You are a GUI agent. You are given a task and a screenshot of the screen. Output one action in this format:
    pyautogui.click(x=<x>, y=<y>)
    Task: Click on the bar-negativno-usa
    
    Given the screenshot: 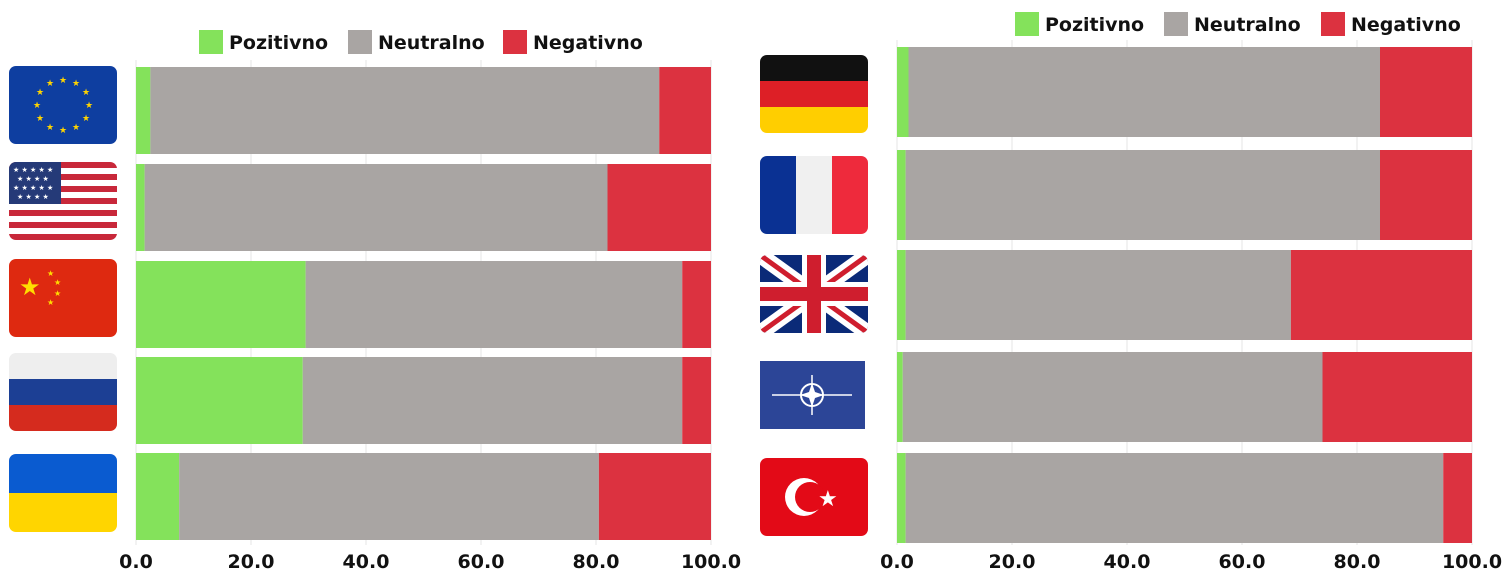 What is the action you would take?
    pyautogui.click(x=659, y=207)
    